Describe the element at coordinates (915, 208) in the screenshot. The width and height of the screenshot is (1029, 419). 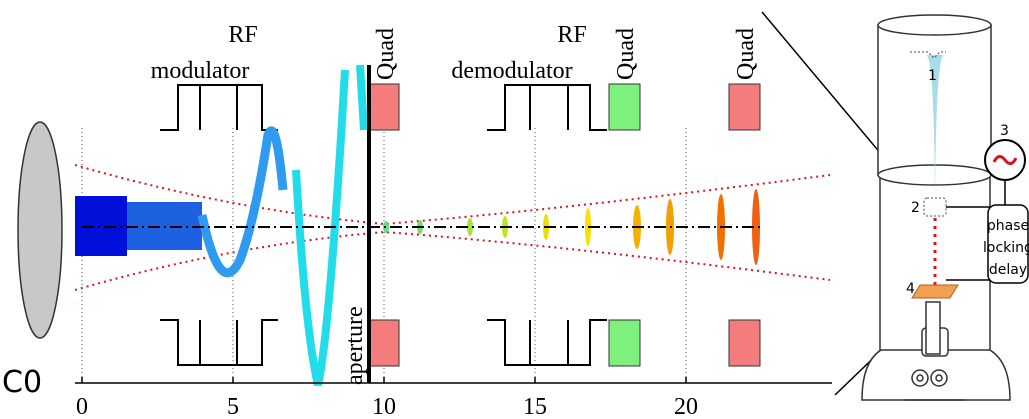
I see `marker: 2` at that location.